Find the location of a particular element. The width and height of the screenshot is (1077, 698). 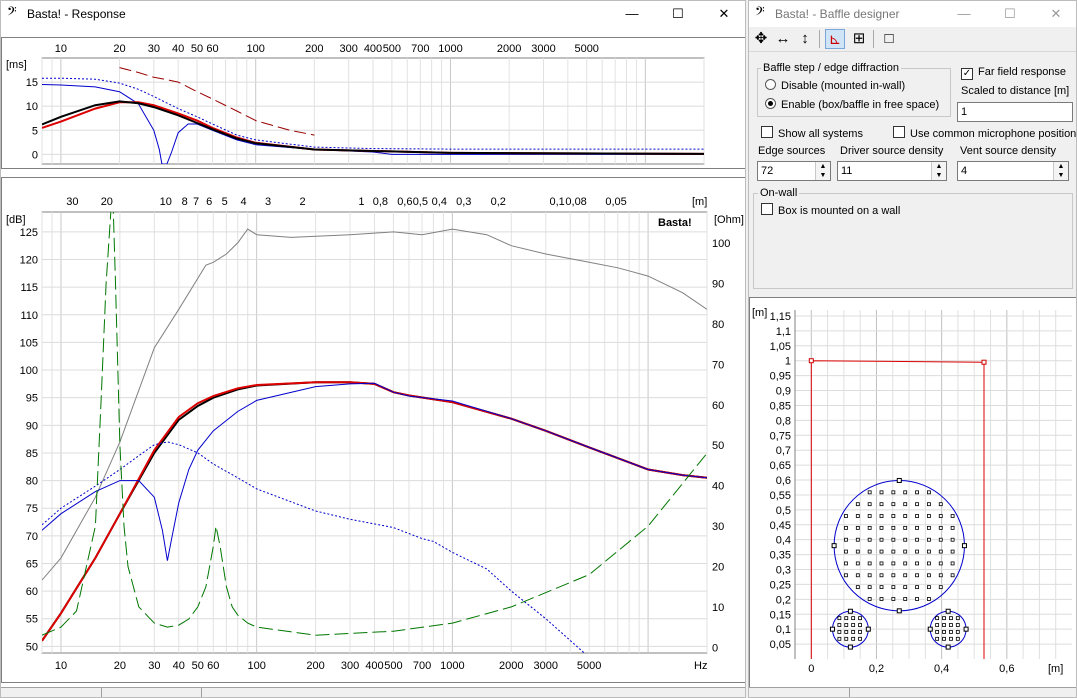

far-field-checkbox: ✓ Far field response is located at coordinates (1013, 73).